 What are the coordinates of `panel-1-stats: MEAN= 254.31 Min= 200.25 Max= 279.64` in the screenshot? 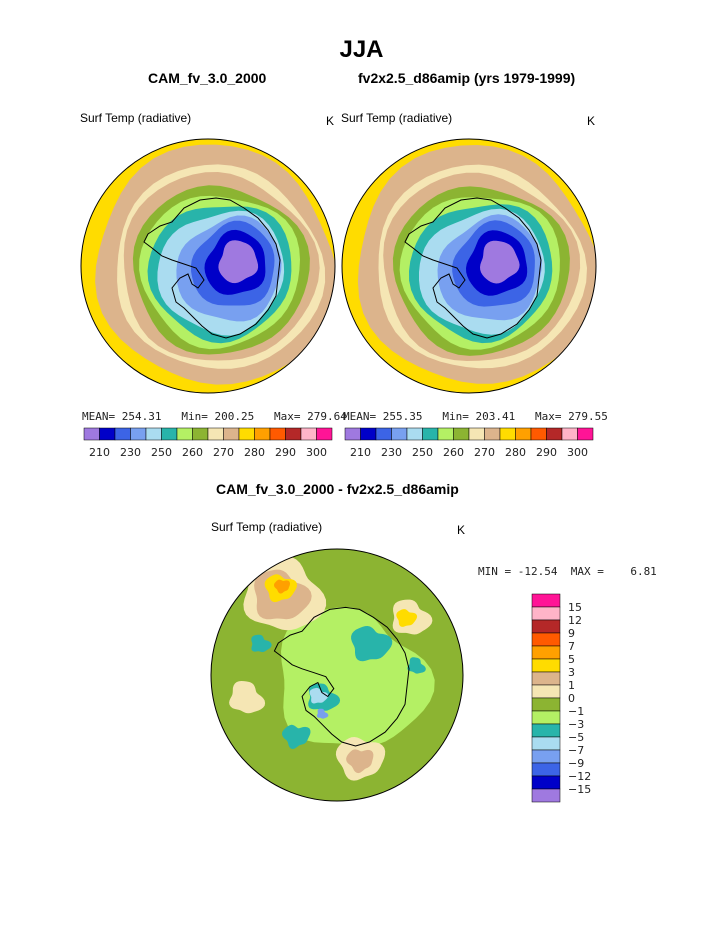 It's located at (214, 416).